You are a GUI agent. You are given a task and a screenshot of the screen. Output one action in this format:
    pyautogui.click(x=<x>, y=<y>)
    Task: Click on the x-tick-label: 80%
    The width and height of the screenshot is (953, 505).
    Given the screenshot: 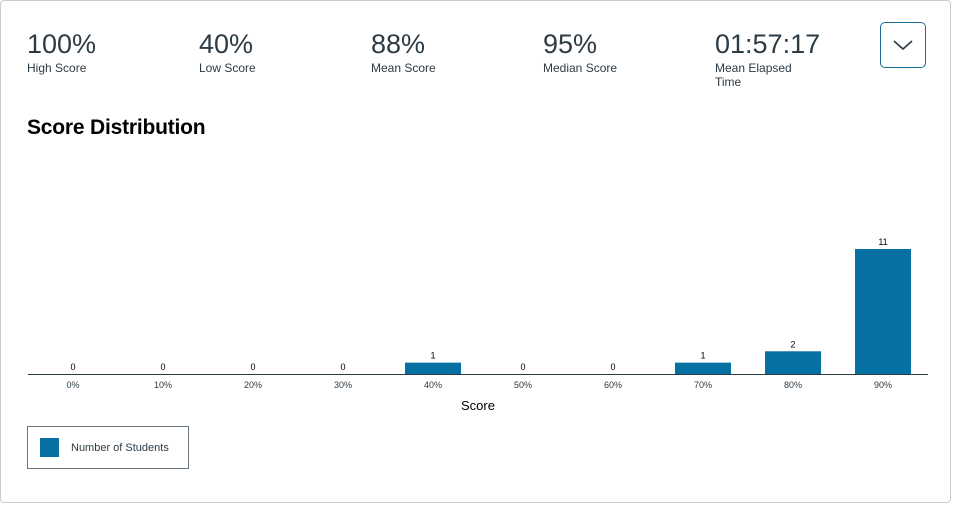 What is the action you would take?
    pyautogui.click(x=793, y=385)
    